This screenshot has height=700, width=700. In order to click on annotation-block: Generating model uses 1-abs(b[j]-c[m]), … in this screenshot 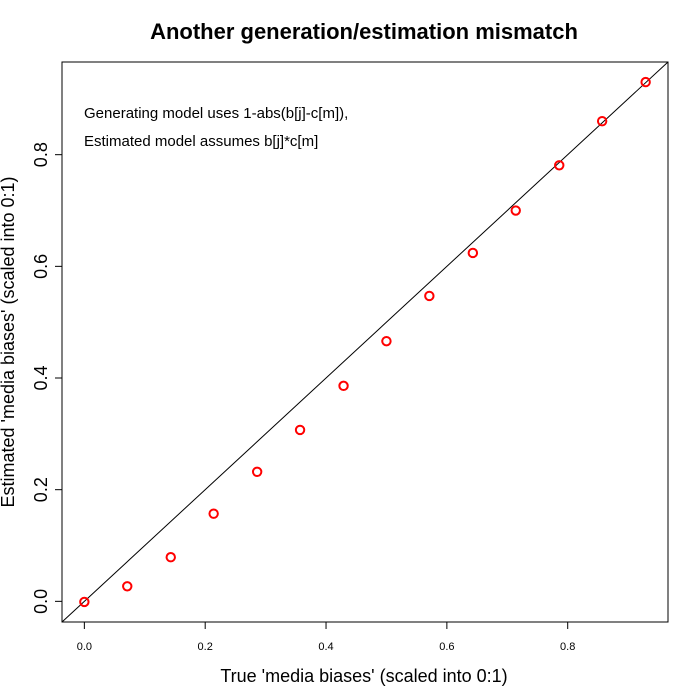, I will do `click(216, 127)`.